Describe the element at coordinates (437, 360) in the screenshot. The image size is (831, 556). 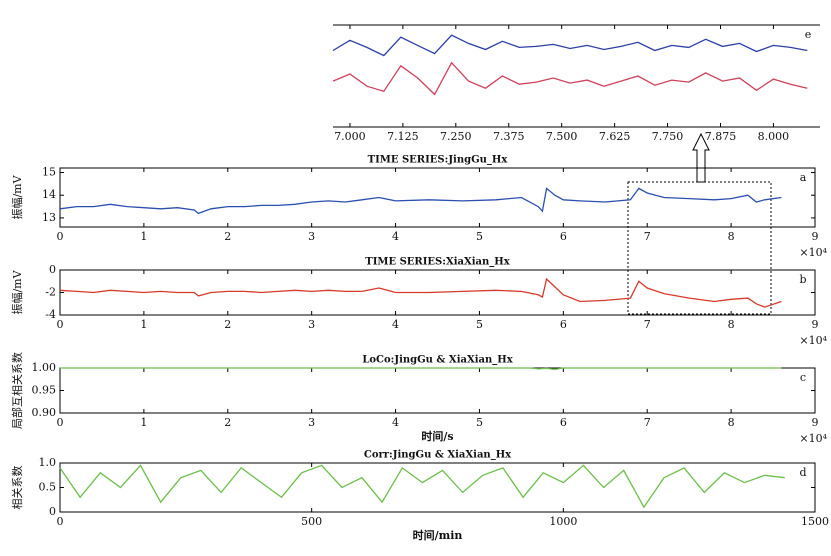
I see `chart-title: LoCo:JingGu & XiaXian_Hx` at that location.